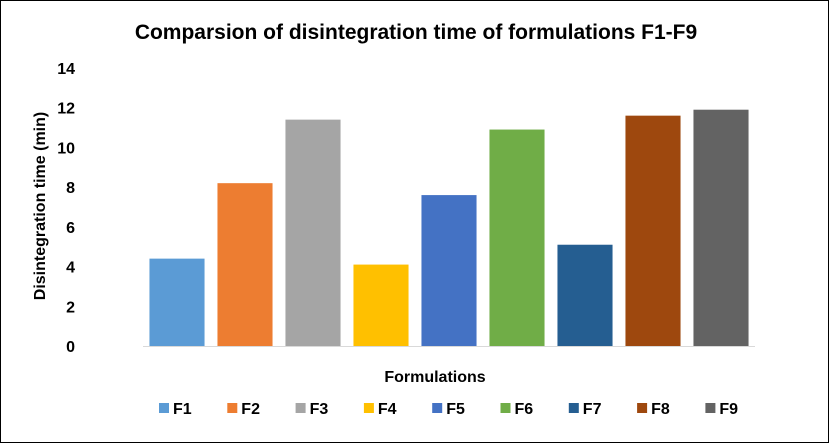  What do you see at coordinates (164, 408) in the screenshot?
I see `legend-swatch-f1` at bounding box center [164, 408].